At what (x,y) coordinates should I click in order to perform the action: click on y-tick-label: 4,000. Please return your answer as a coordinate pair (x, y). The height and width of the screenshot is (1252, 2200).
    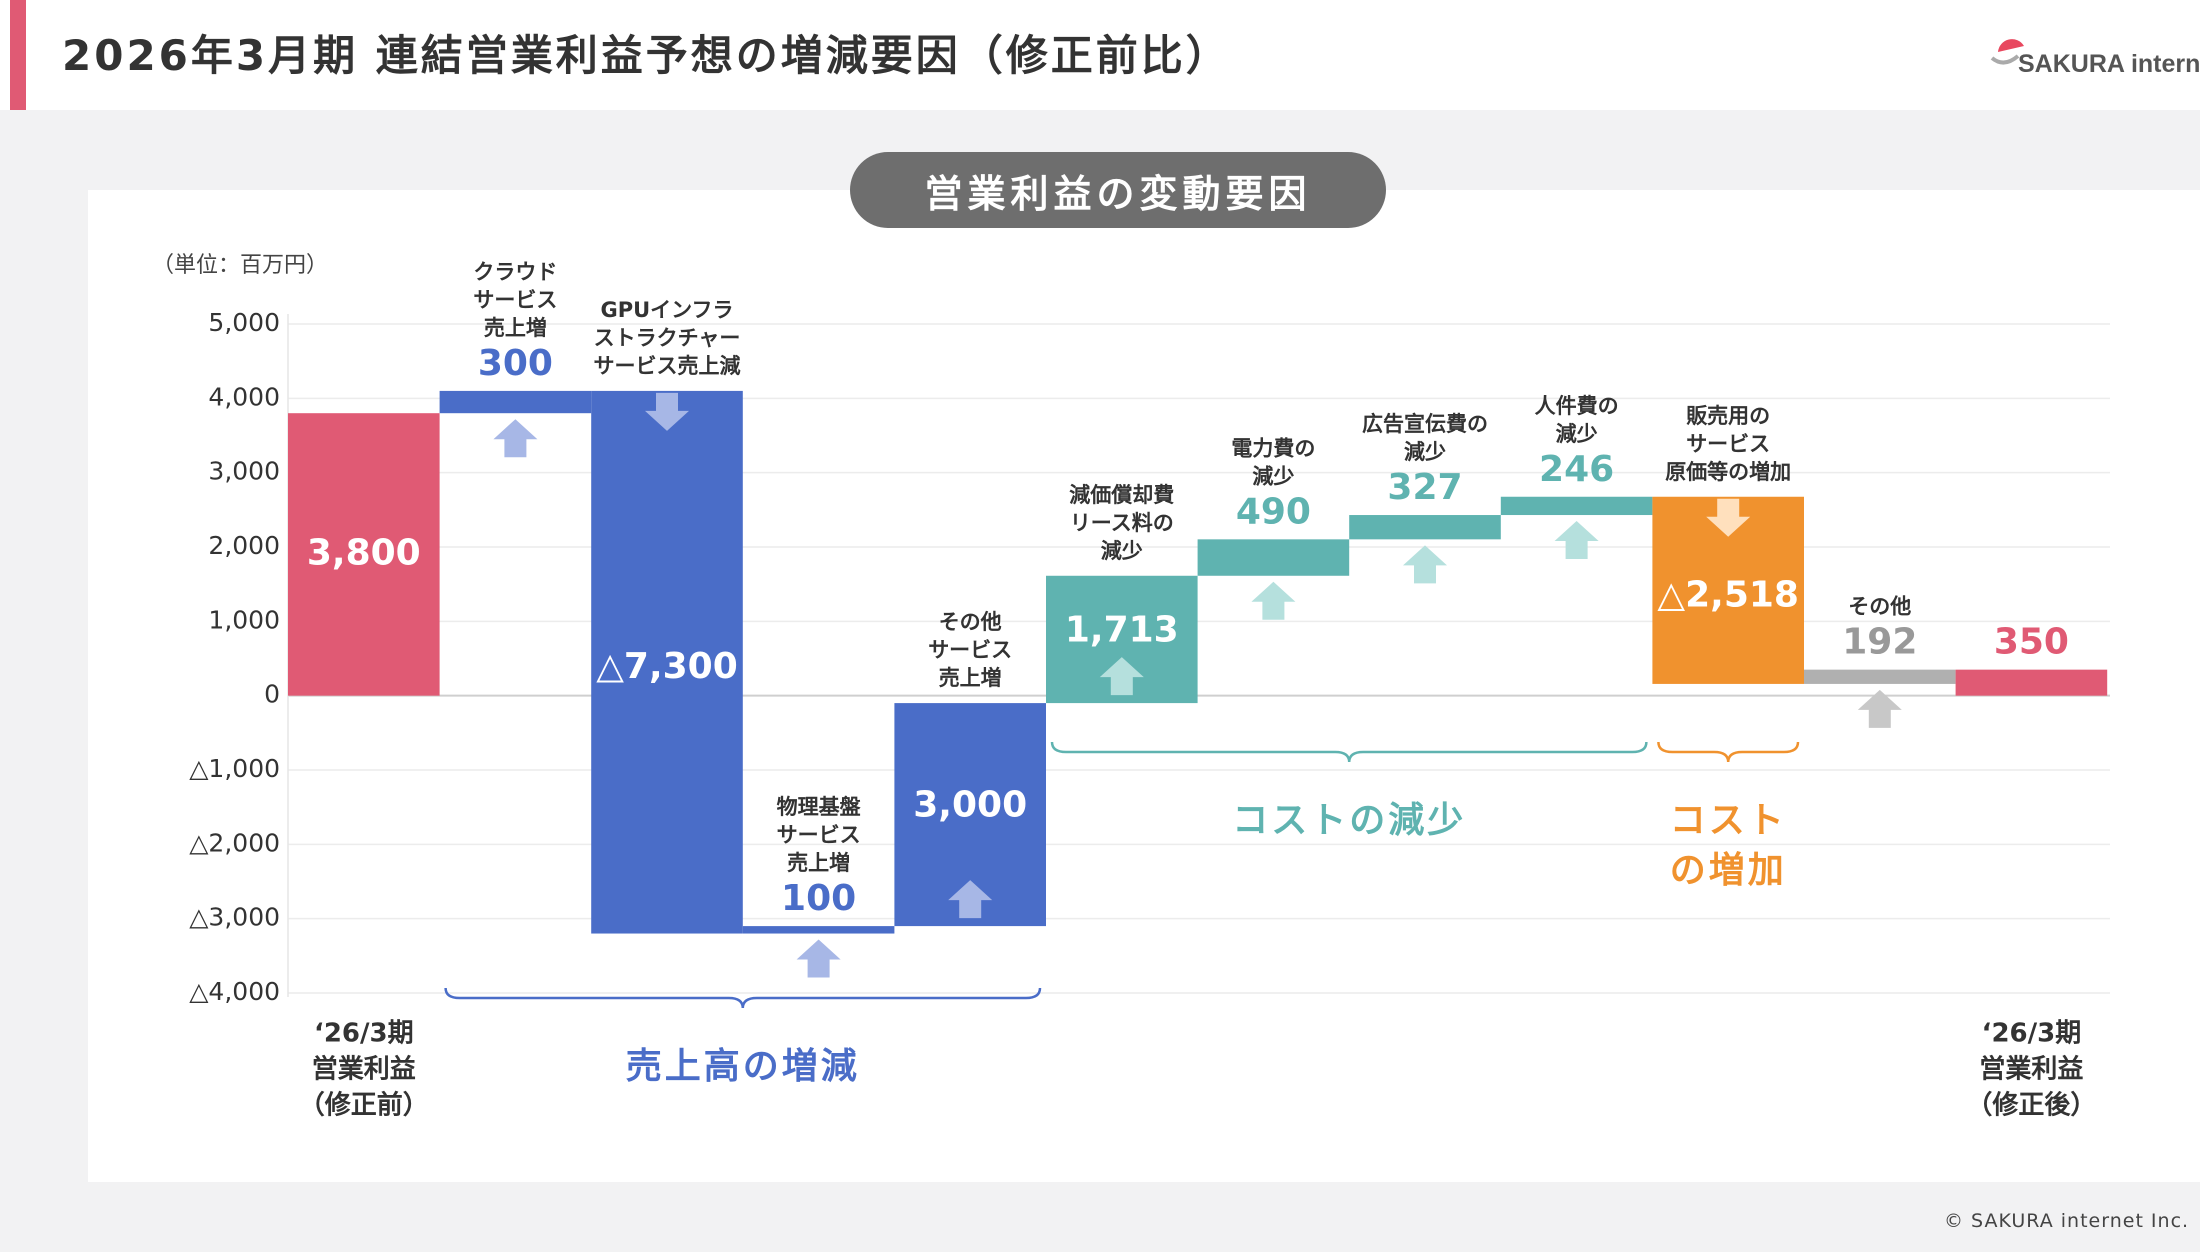
    Looking at the image, I should click on (244, 396).